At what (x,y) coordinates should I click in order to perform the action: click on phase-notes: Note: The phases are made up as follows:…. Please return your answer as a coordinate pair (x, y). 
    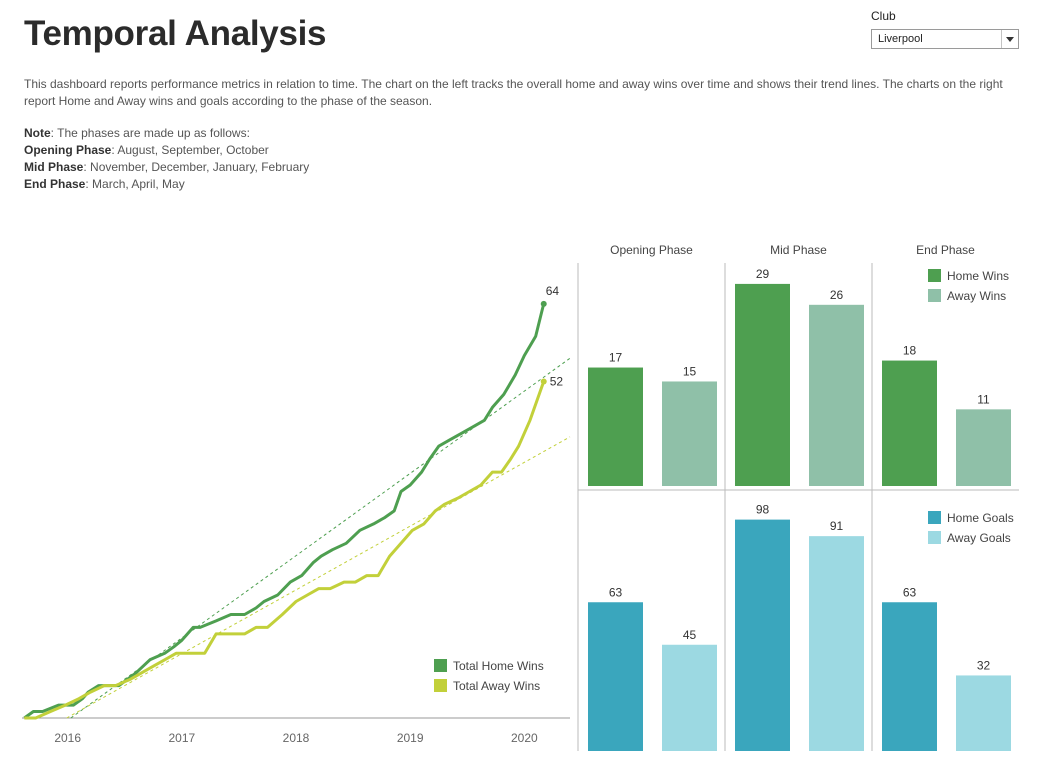
    Looking at the image, I should click on (166, 159).